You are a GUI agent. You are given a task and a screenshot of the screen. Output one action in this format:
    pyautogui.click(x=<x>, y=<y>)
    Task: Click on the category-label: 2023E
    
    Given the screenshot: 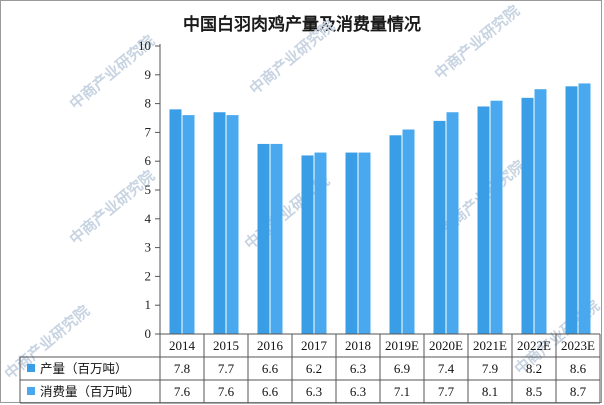 What is the action you would take?
    pyautogui.click(x=578, y=345)
    